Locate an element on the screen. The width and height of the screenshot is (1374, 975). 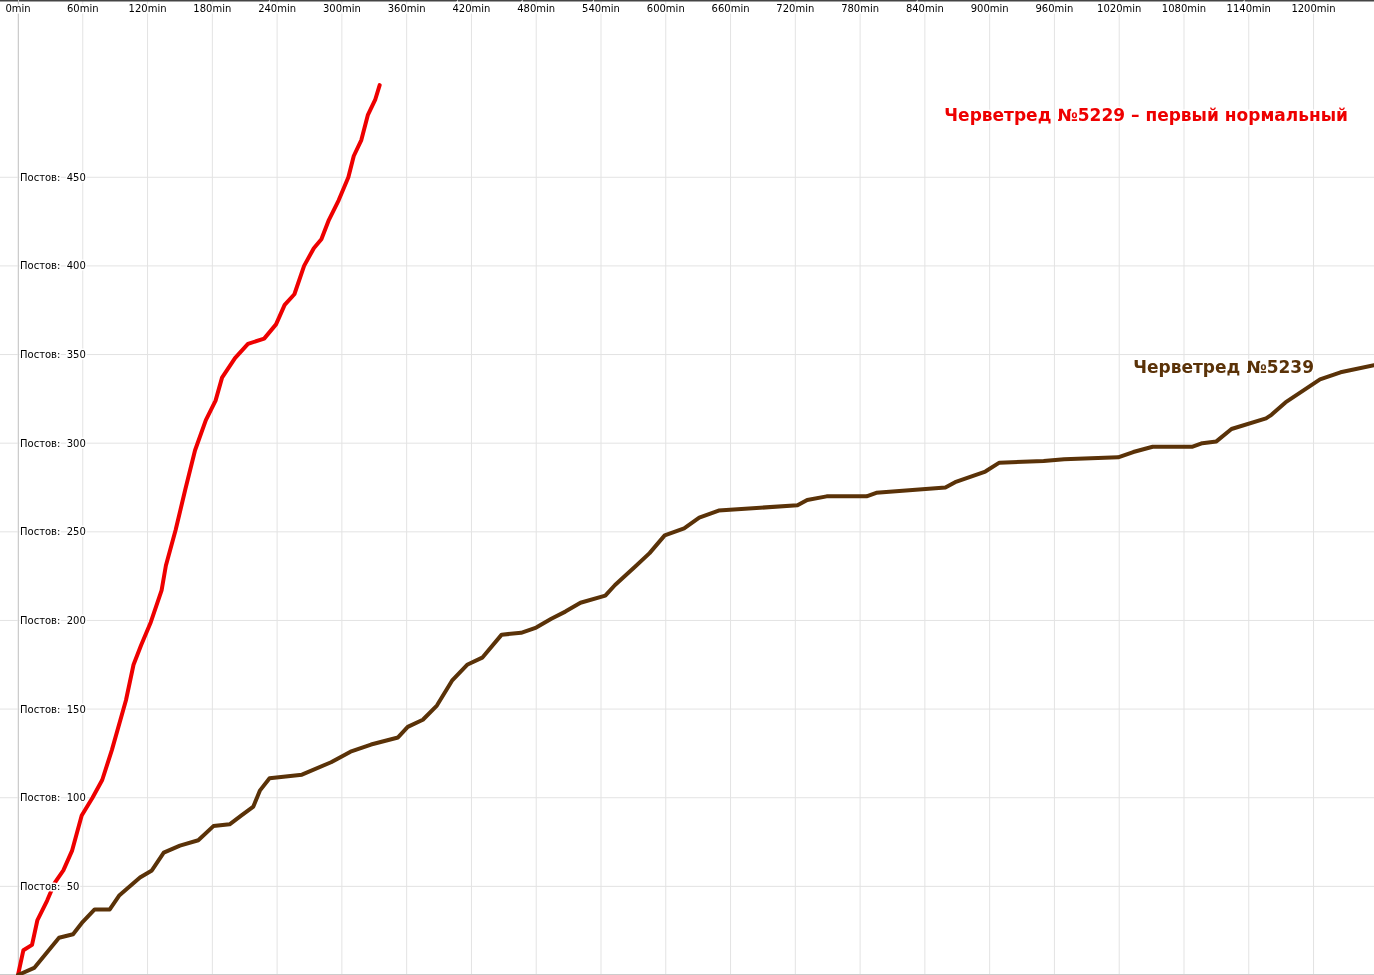
y-tick-label: Постов: 100 is located at coordinates (53, 798).